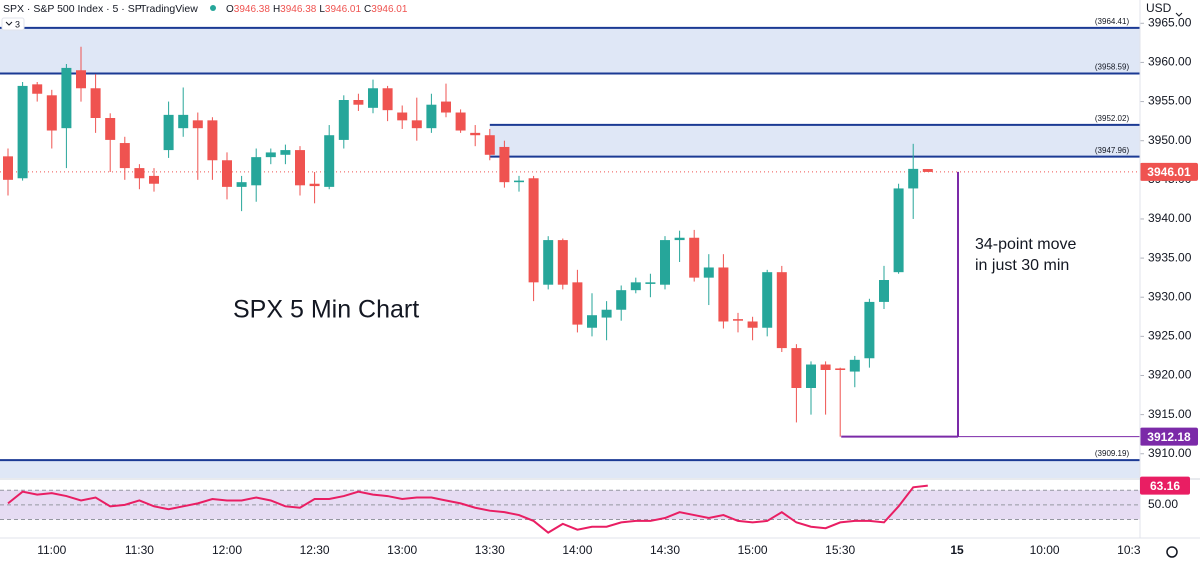 Image resolution: width=1200 pixels, height=564 pixels. What do you see at coordinates (139, 550) in the screenshot?
I see `x-tick-label: 11:30` at bounding box center [139, 550].